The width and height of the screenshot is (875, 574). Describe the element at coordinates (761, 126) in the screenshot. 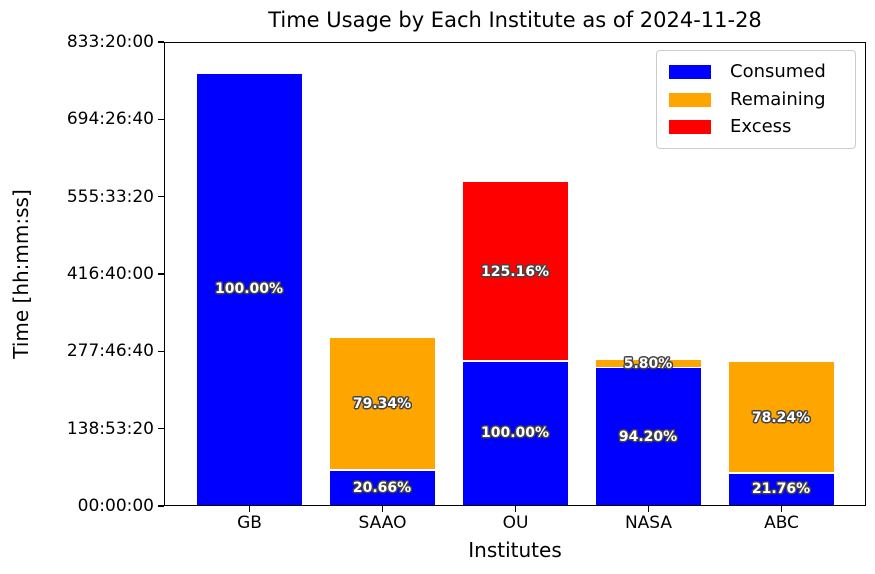

I see `legend-label-excess: Excess` at that location.